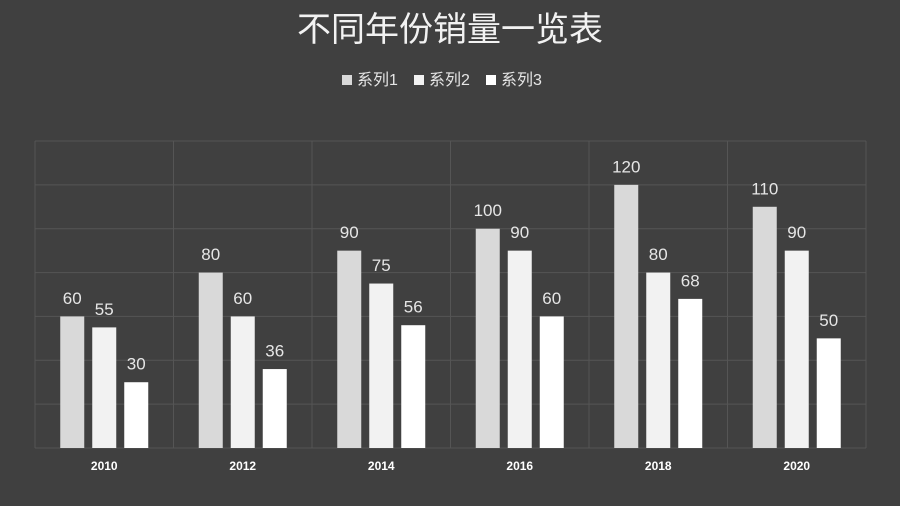 This screenshot has height=506, width=900. What do you see at coordinates (242, 466) in the screenshot?
I see `x-tick-label: 2012` at bounding box center [242, 466].